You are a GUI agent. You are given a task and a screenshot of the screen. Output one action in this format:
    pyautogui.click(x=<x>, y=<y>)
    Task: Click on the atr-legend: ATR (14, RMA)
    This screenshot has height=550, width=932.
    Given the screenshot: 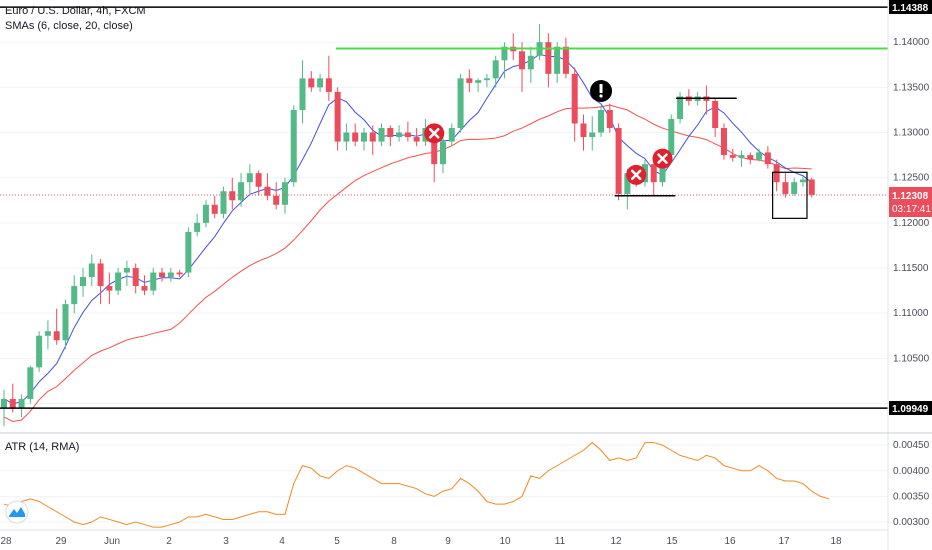 What is the action you would take?
    pyautogui.click(x=42, y=447)
    